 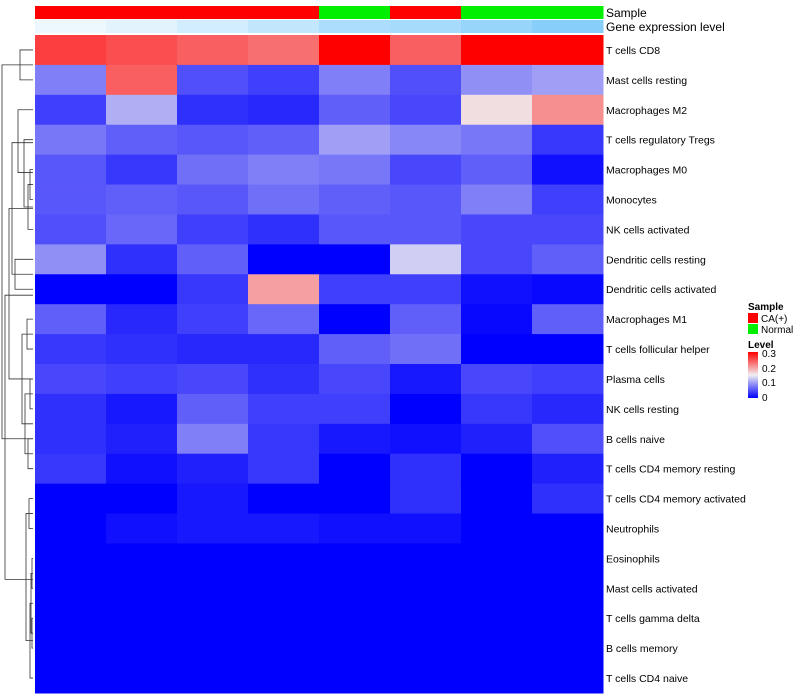 What do you see at coordinates (766, 307) in the screenshot?
I see `legend-sample-title: Sample` at bounding box center [766, 307].